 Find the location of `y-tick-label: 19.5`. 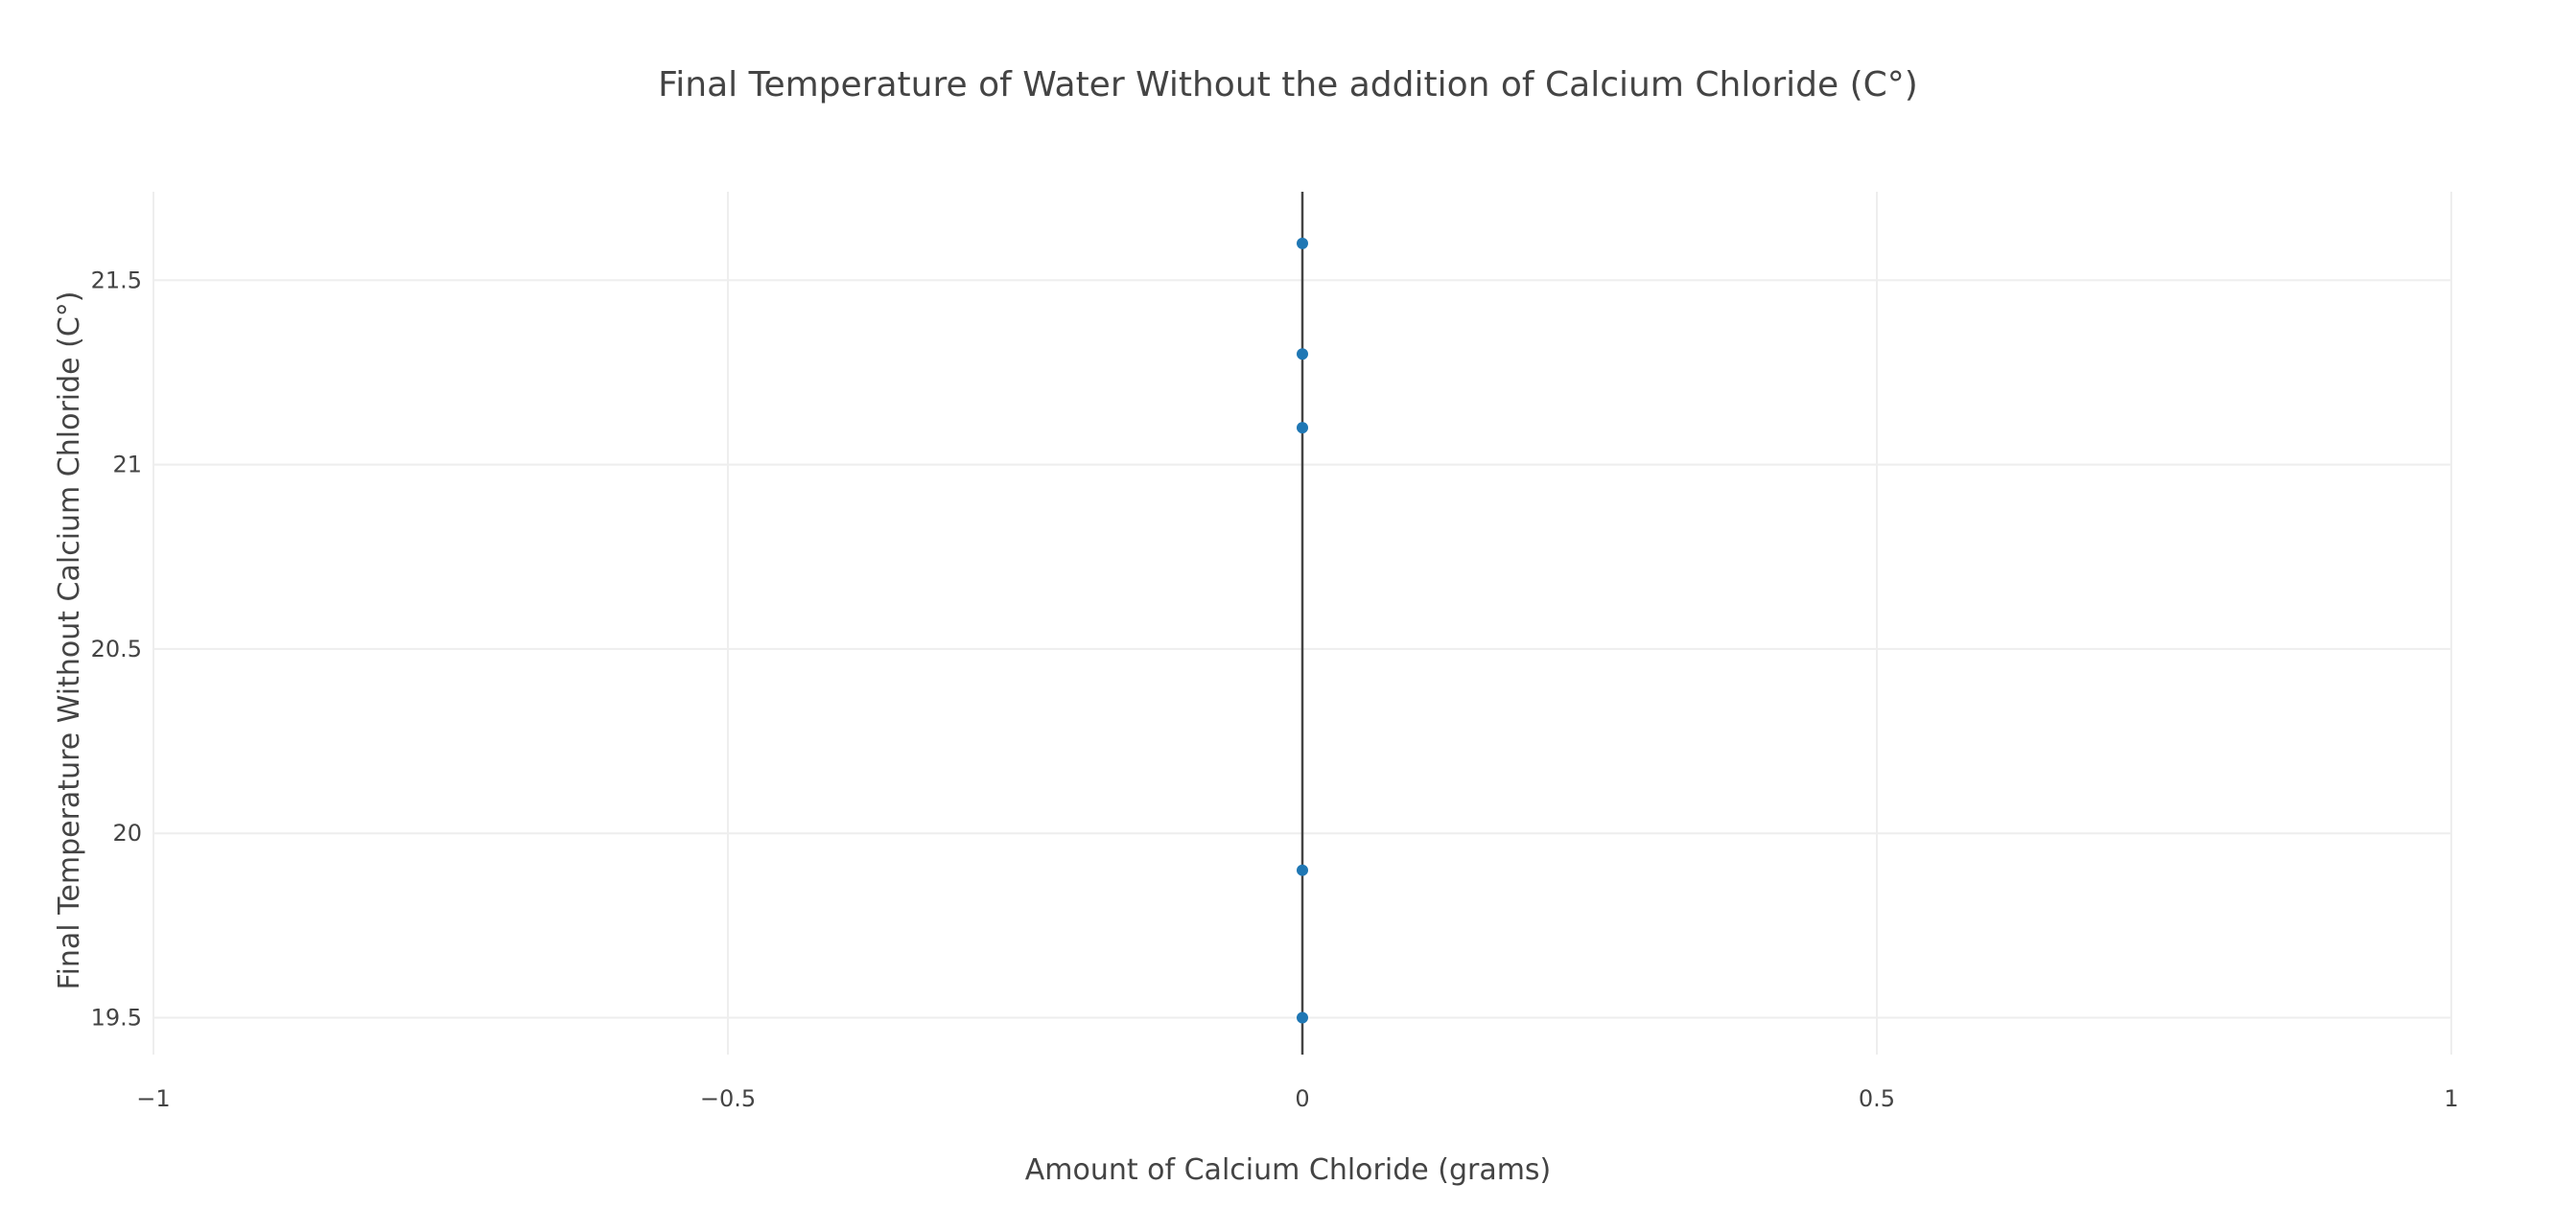

y-tick-label: 19.5 is located at coordinates (116, 1019).